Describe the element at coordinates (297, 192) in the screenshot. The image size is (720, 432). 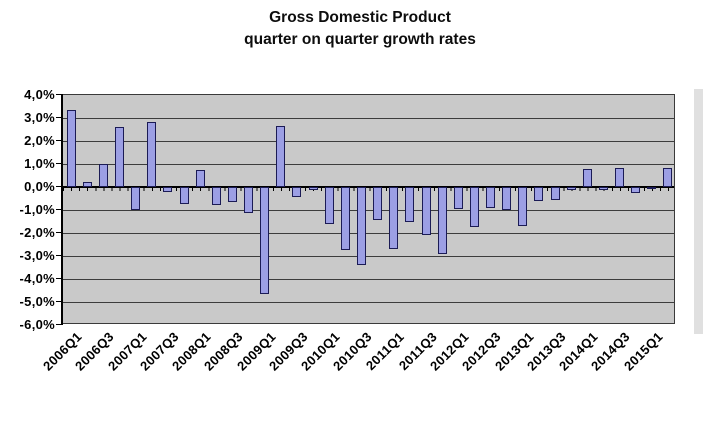
I see `bar-2009Q3` at that location.